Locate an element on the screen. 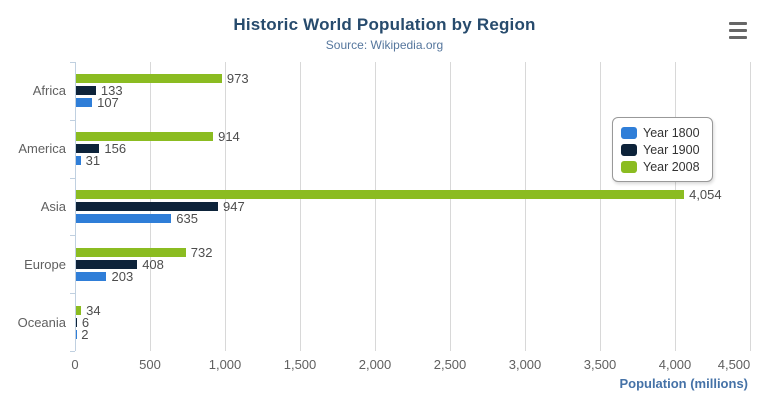  bar-value-label: 947 is located at coordinates (234, 206).